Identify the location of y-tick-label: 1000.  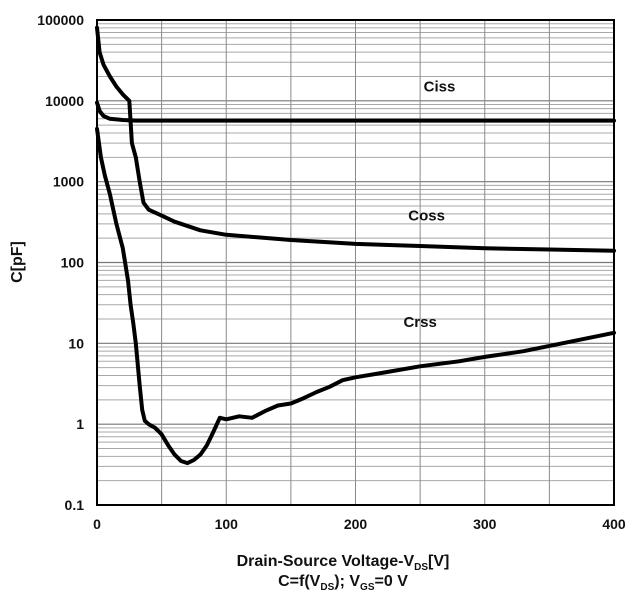
(68, 182).